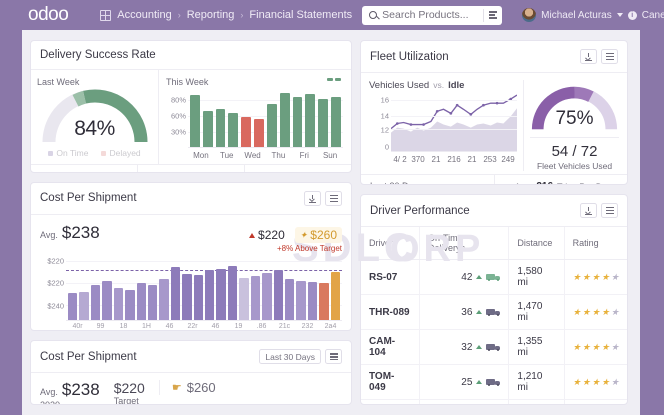 The width and height of the screenshot is (664, 415). Describe the element at coordinates (58, 82) in the screenshot. I see `gauge-period-label: Last Week` at that location.